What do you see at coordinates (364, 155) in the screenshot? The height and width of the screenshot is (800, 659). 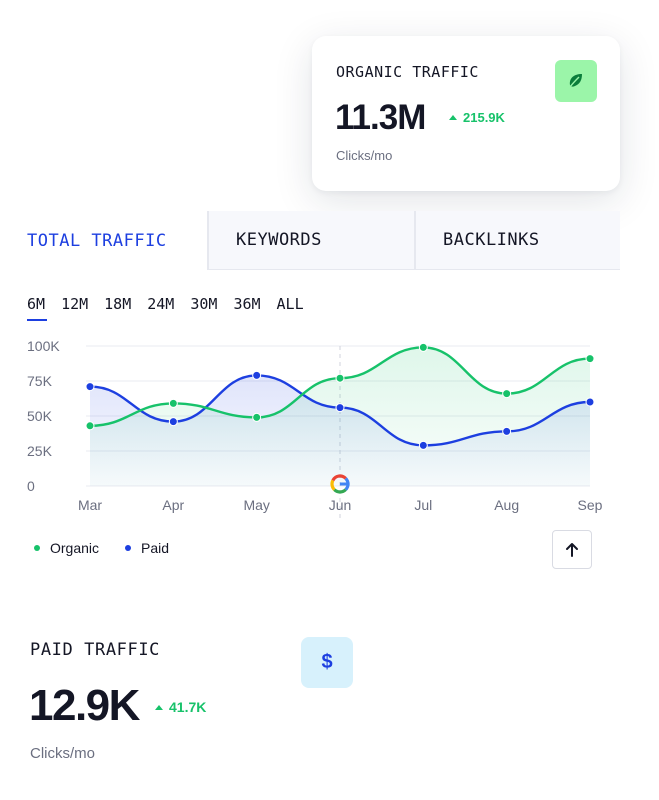 I see `organic-traffic-unit: Clicks/mo` at bounding box center [364, 155].